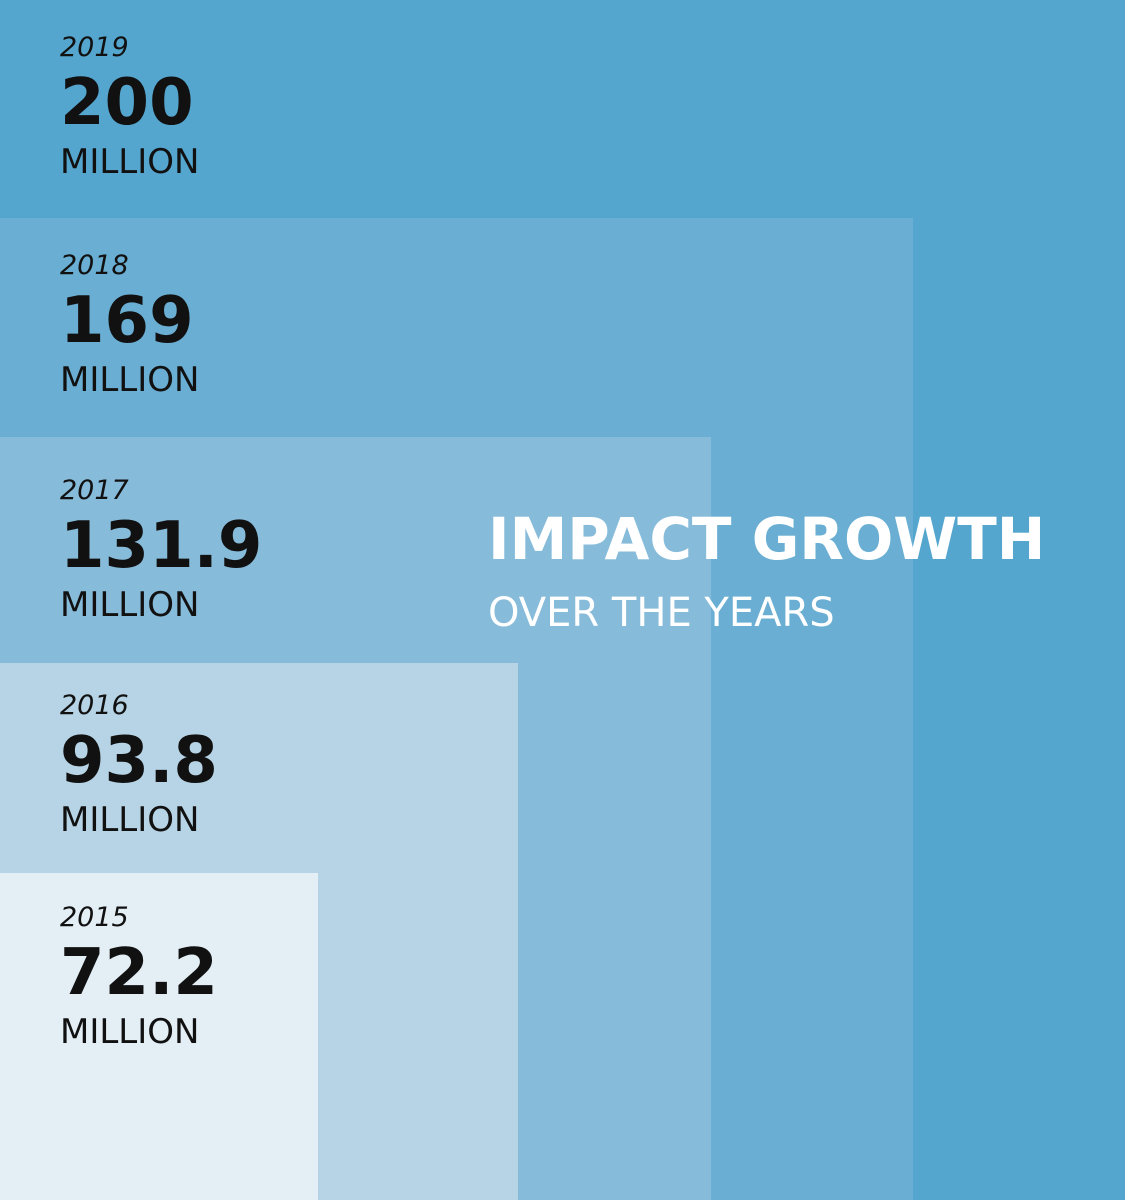 The image size is (1125, 1200). Describe the element at coordinates (767, 539) in the screenshot. I see `title: IMPACT GROWTH` at that location.